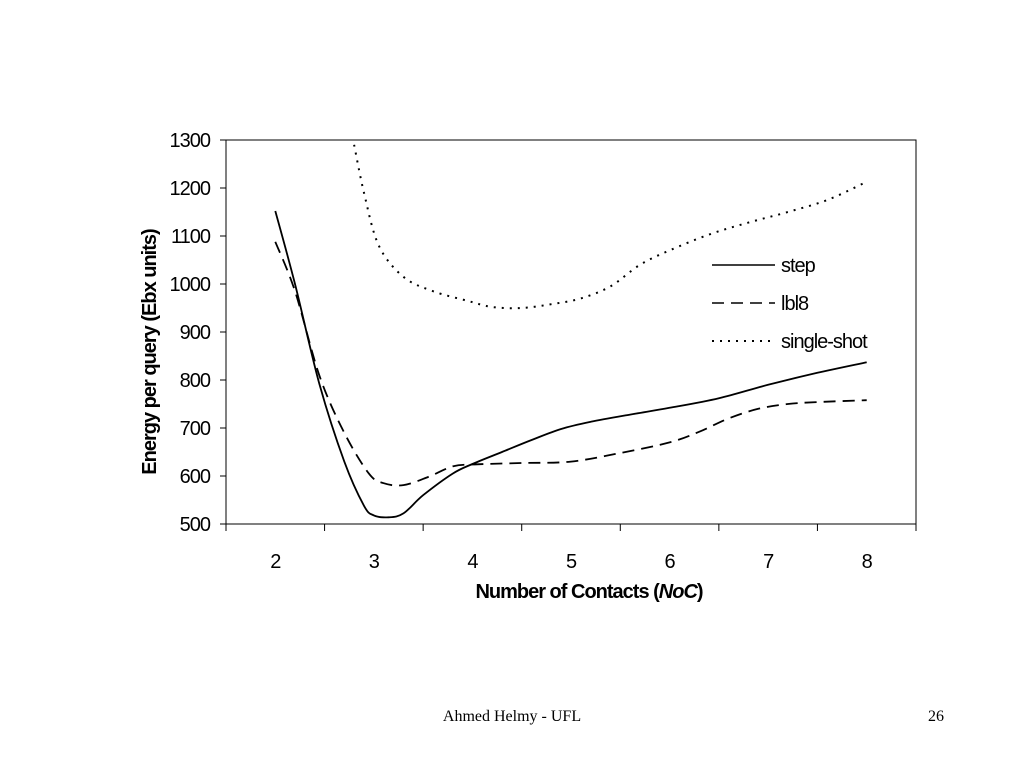 The height and width of the screenshot is (768, 1024). I want to click on x-tick-label: 6, so click(670, 562).